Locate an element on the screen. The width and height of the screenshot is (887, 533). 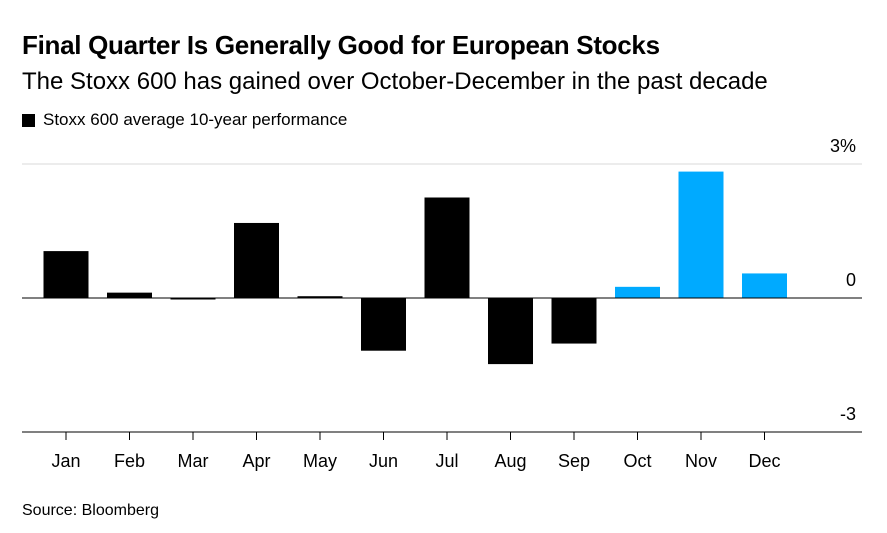
bar-aug is located at coordinates (510, 331).